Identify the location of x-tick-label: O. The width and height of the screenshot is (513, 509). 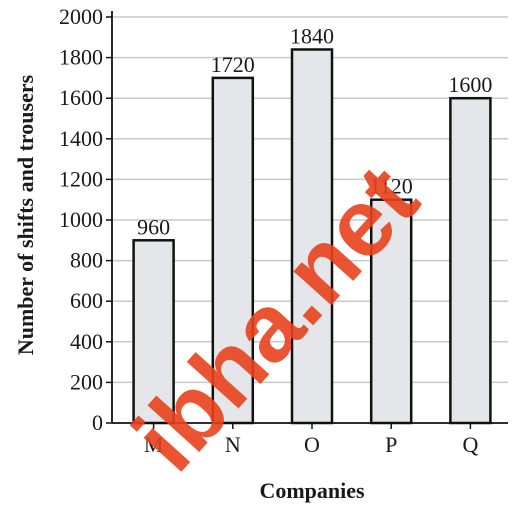
(312, 444).